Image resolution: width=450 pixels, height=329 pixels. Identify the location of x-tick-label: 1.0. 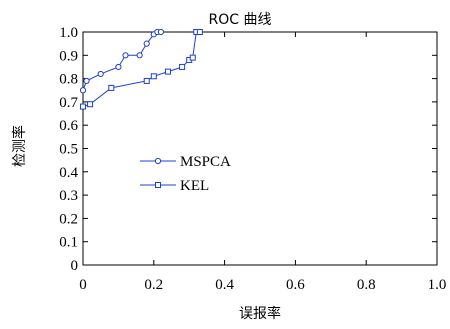
(437, 285).